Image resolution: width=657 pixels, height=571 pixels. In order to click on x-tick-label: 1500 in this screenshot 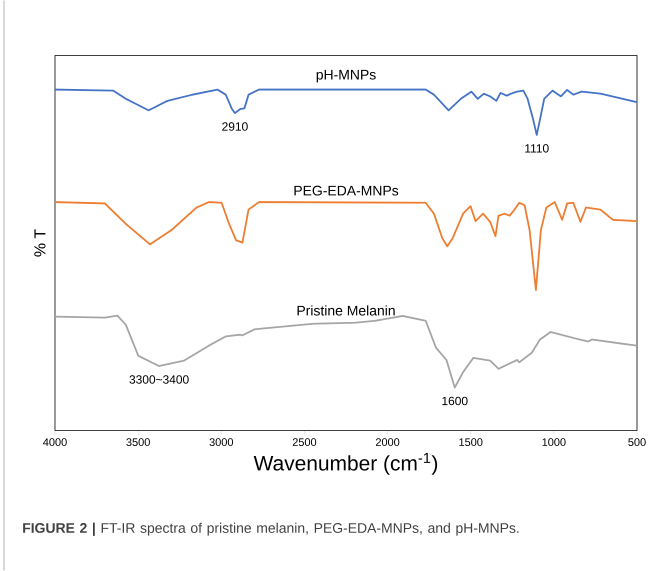, I will do `click(470, 442)`.